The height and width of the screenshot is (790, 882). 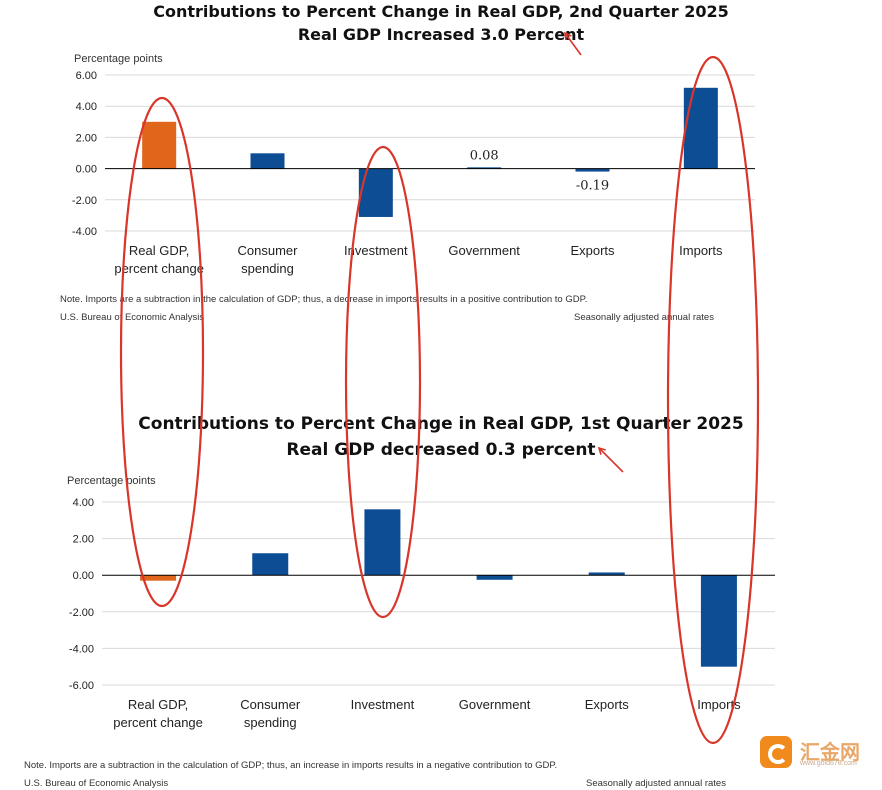 I want to click on chart1-ytick-label: 4.00, so click(x=86, y=107).